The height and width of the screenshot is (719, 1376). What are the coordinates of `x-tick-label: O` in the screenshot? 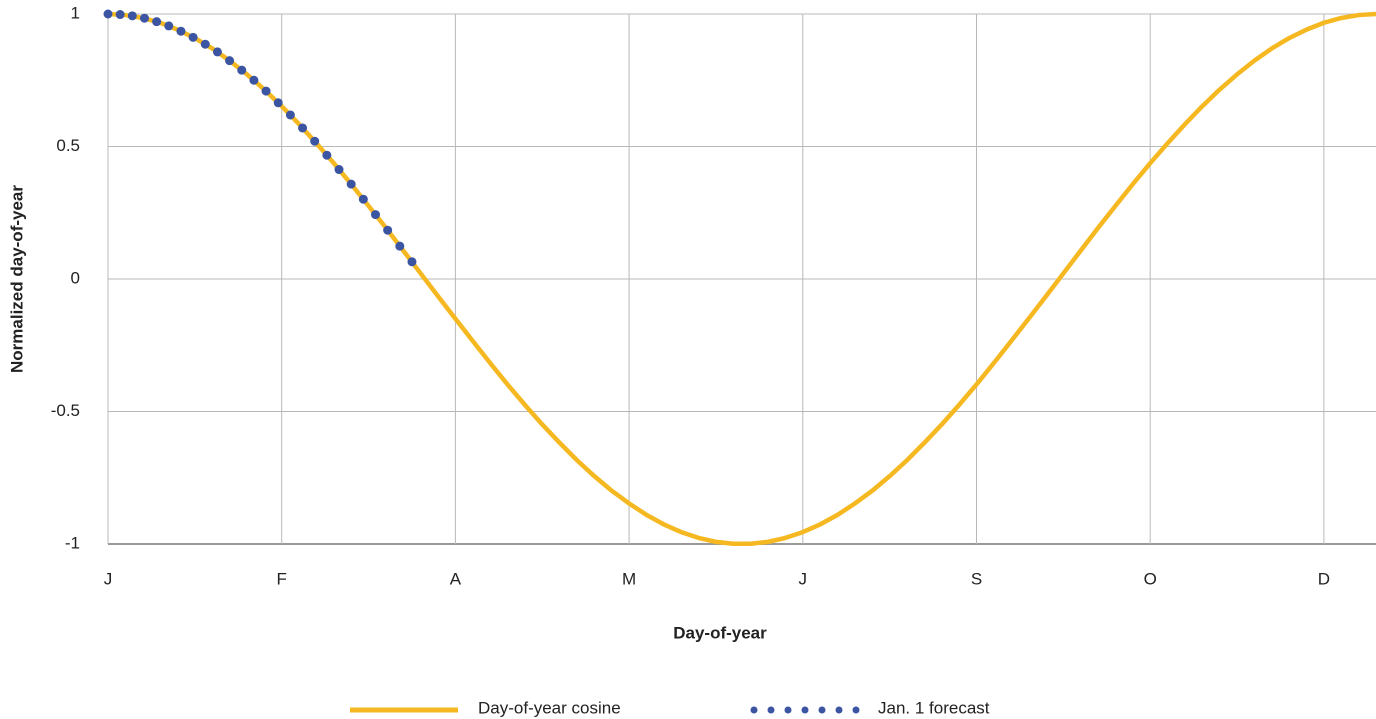 It's located at (1150, 578).